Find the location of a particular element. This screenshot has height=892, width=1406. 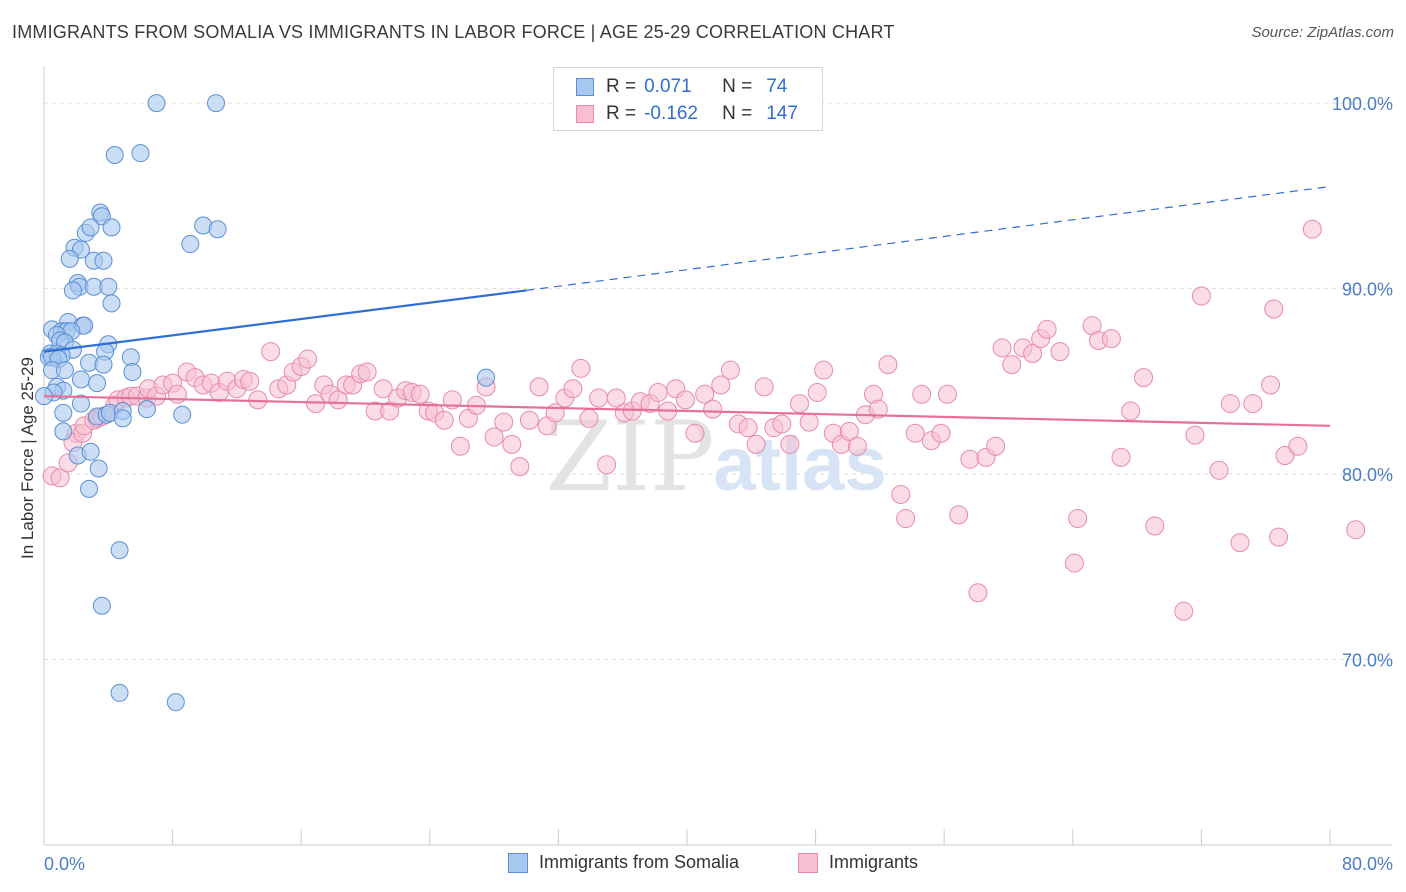

legend-r-label: R = is located at coordinates (621, 86).